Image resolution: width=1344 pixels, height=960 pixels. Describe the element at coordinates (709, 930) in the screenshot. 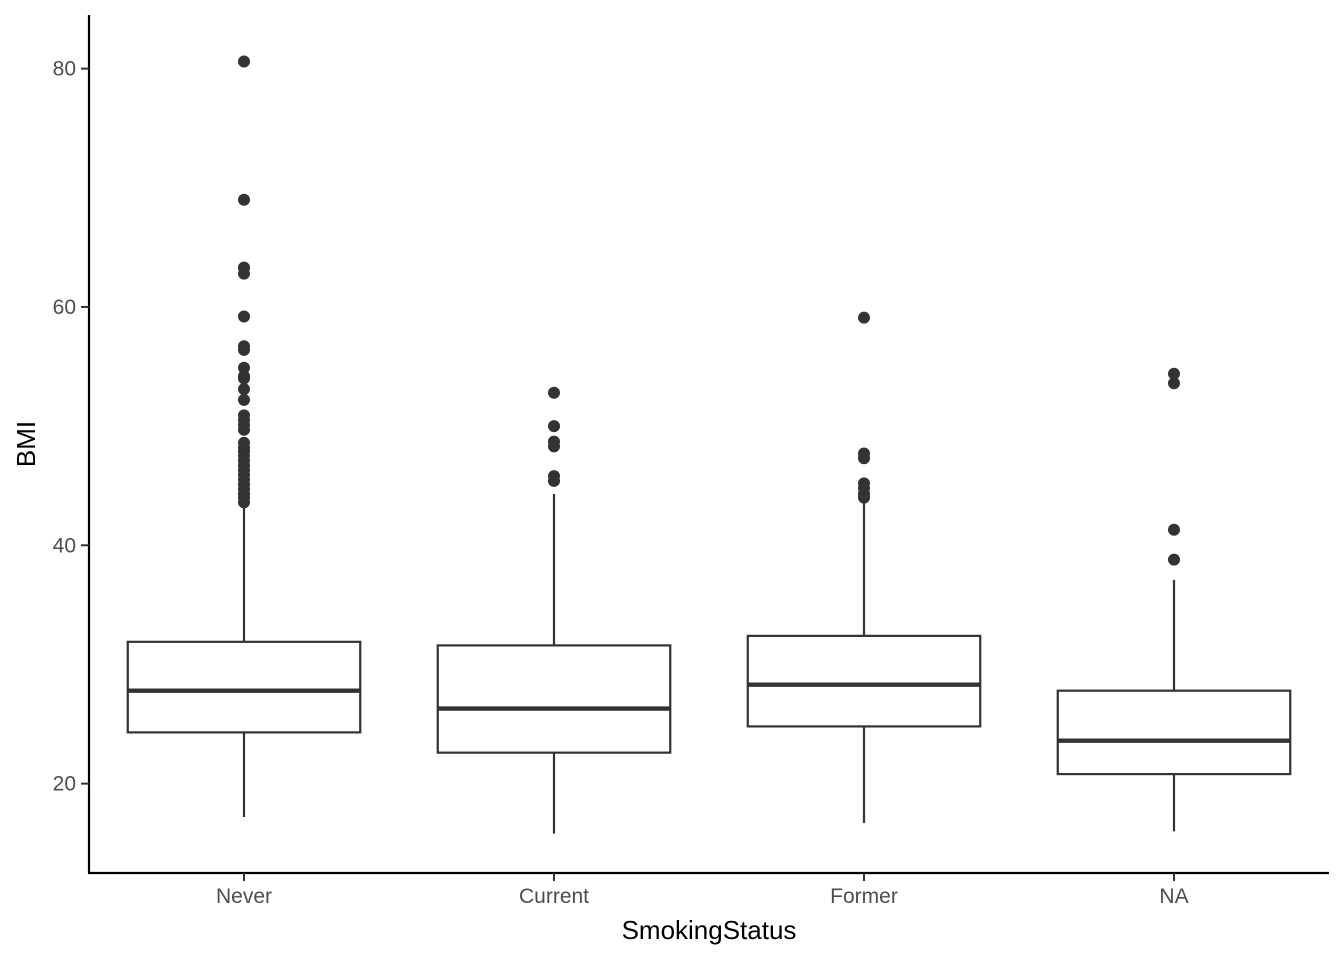

I see `x-axis-title: SmokingStatus` at that location.